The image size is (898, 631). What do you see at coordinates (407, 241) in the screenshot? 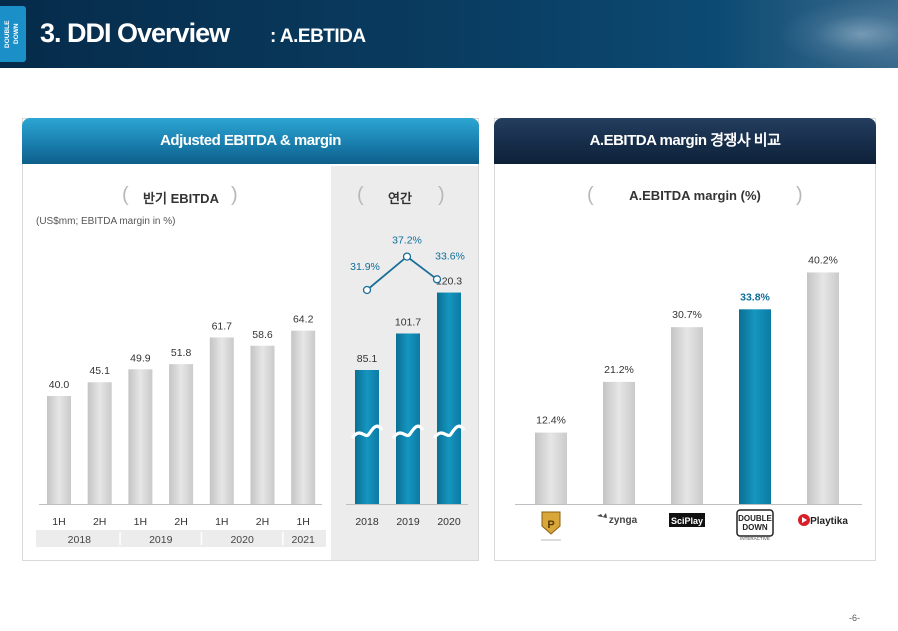
I see `margin-value-label: 37.2%` at bounding box center [407, 241].